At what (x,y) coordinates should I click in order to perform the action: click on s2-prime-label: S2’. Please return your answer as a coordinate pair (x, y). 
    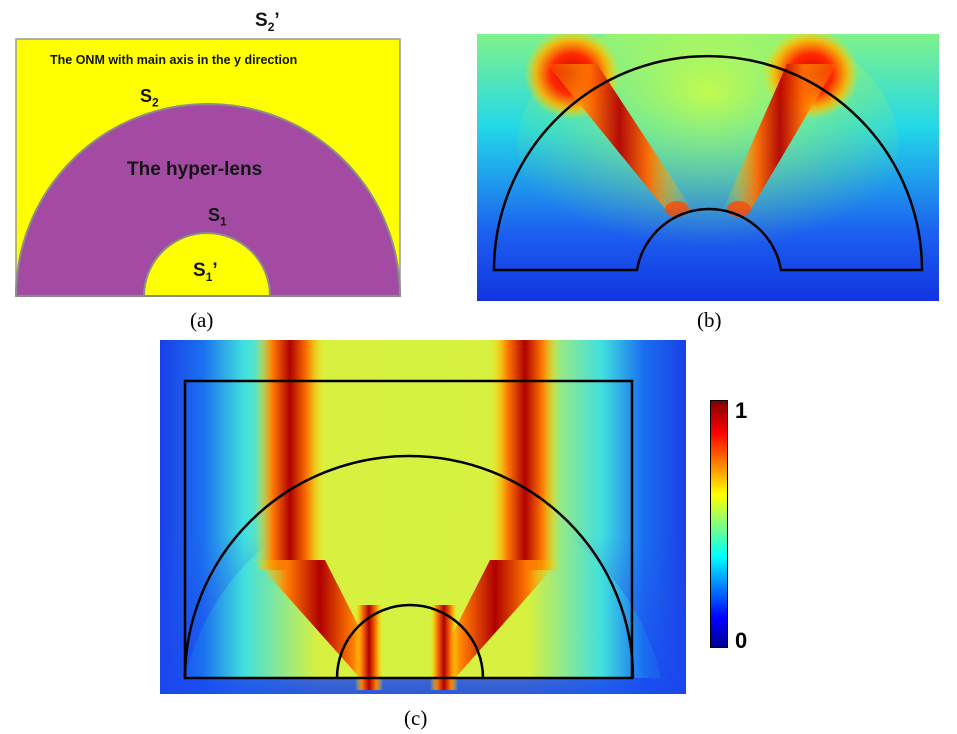
    Looking at the image, I should click on (267, 22).